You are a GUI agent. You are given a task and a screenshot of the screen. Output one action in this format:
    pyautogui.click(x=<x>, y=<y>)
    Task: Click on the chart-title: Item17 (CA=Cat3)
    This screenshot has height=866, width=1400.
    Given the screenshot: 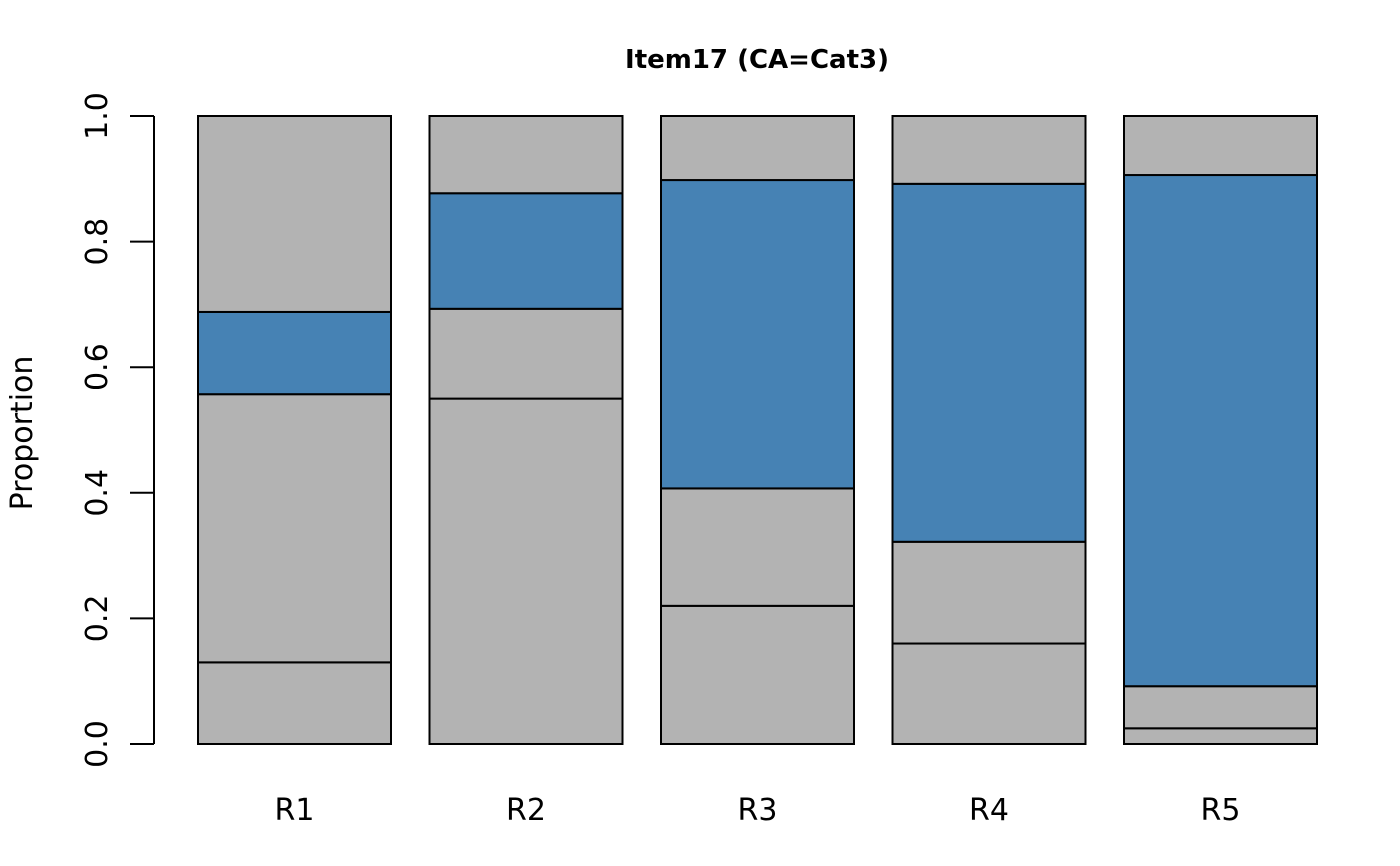 What is the action you would take?
    pyautogui.click(x=757, y=60)
    